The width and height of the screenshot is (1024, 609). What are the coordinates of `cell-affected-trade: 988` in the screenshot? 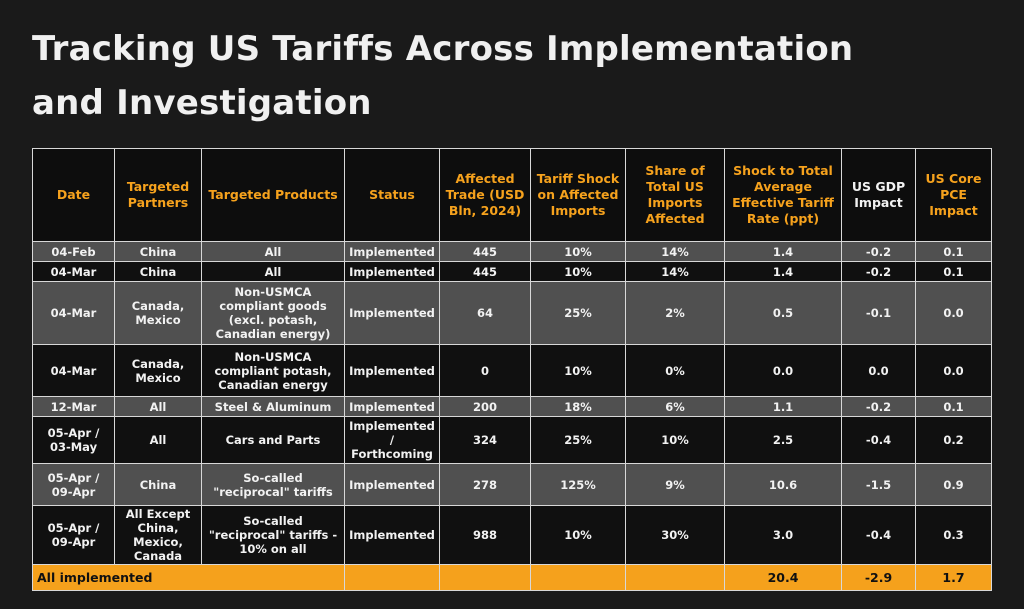 It's located at (485, 535).